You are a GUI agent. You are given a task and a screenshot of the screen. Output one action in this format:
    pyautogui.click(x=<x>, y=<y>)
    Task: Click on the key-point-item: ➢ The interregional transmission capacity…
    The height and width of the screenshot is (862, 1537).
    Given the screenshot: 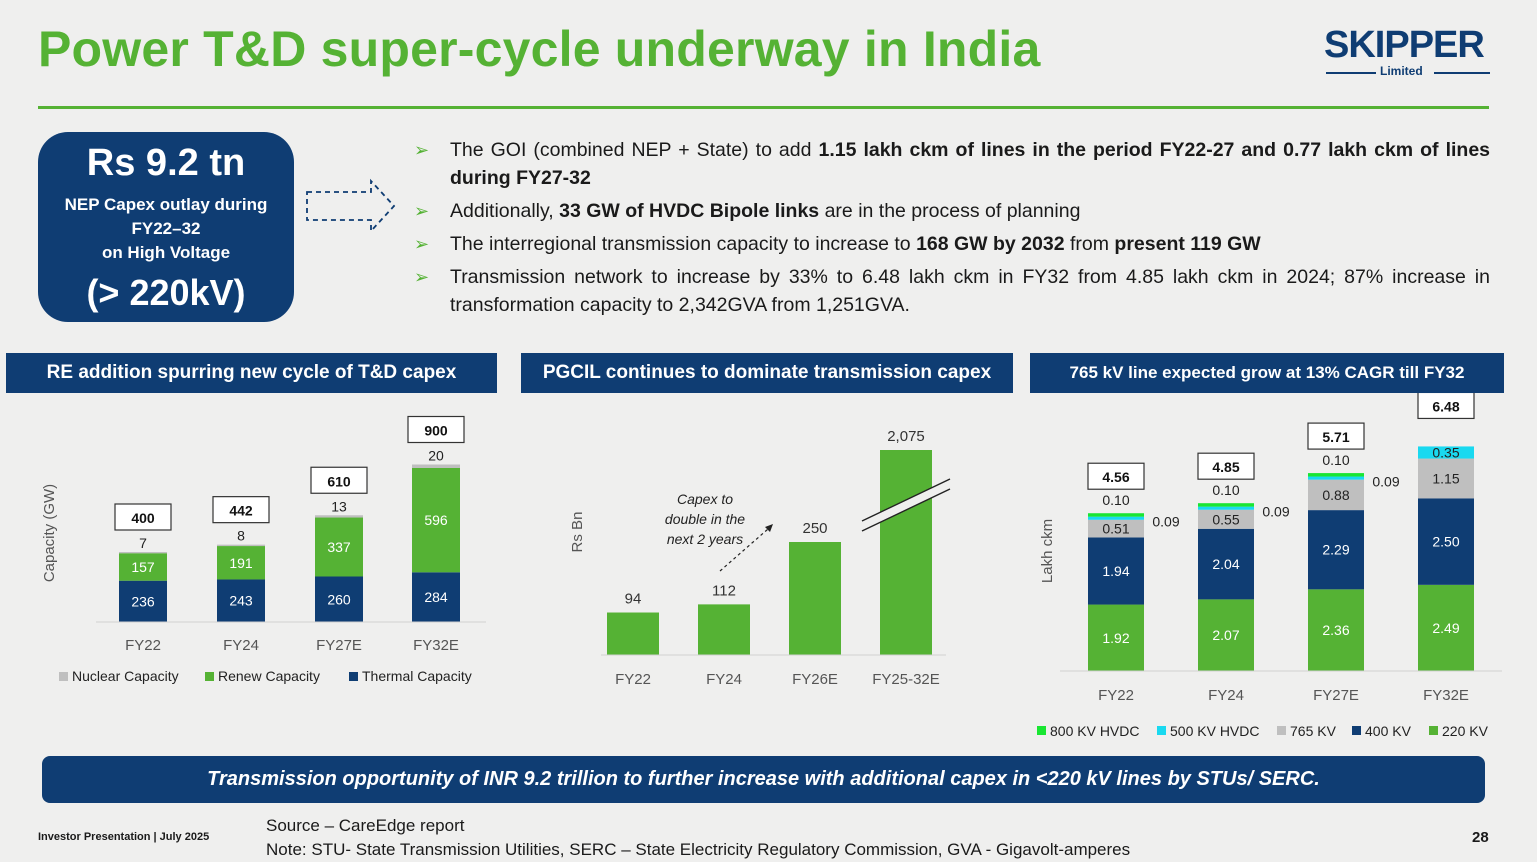 What is the action you would take?
    pyautogui.click(x=951, y=244)
    